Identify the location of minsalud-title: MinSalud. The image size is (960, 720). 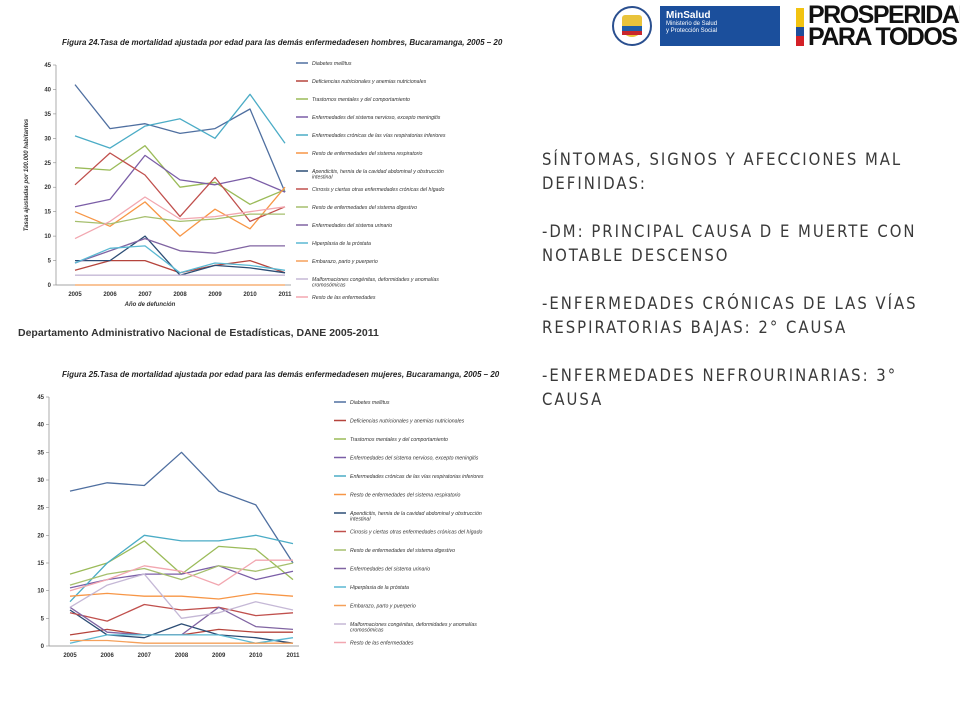
(688, 15).